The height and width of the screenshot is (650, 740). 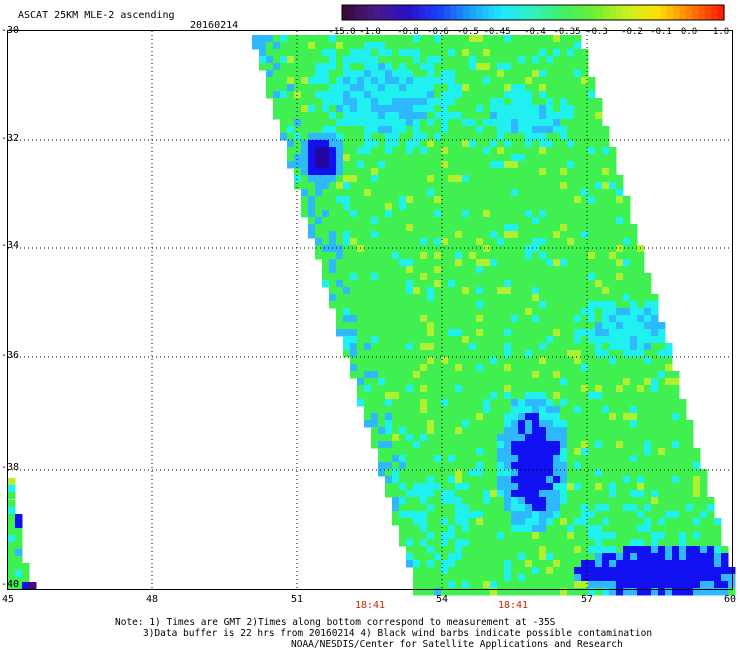 I want to click on swath-fragment-cell, so click(x=12, y=511).